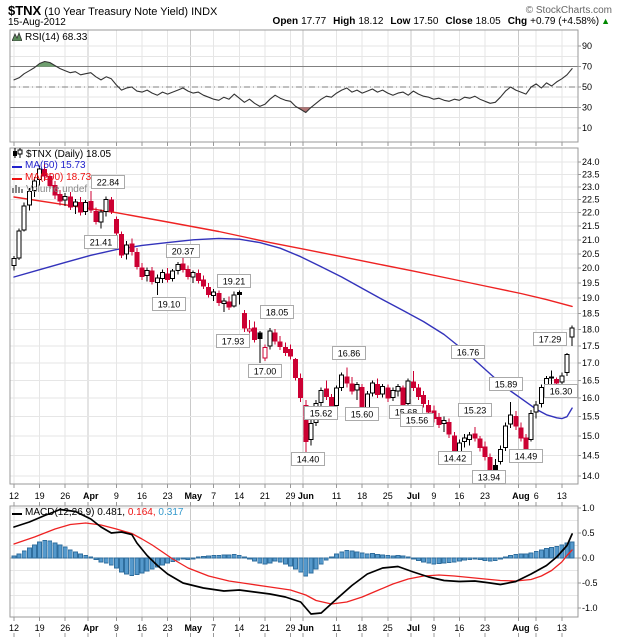 This screenshot has width=620, height=639. I want to click on svg-text: Apr, so click(91, 628).